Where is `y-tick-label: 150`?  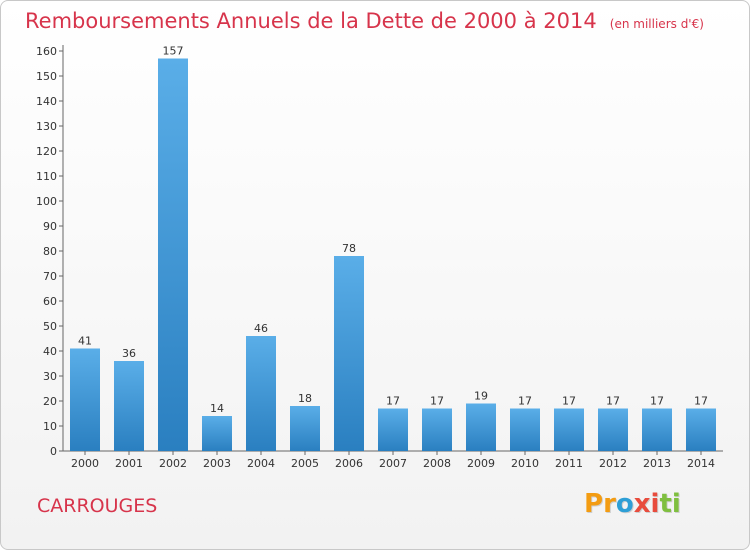
y-tick-label: 150 is located at coordinates (46, 76).